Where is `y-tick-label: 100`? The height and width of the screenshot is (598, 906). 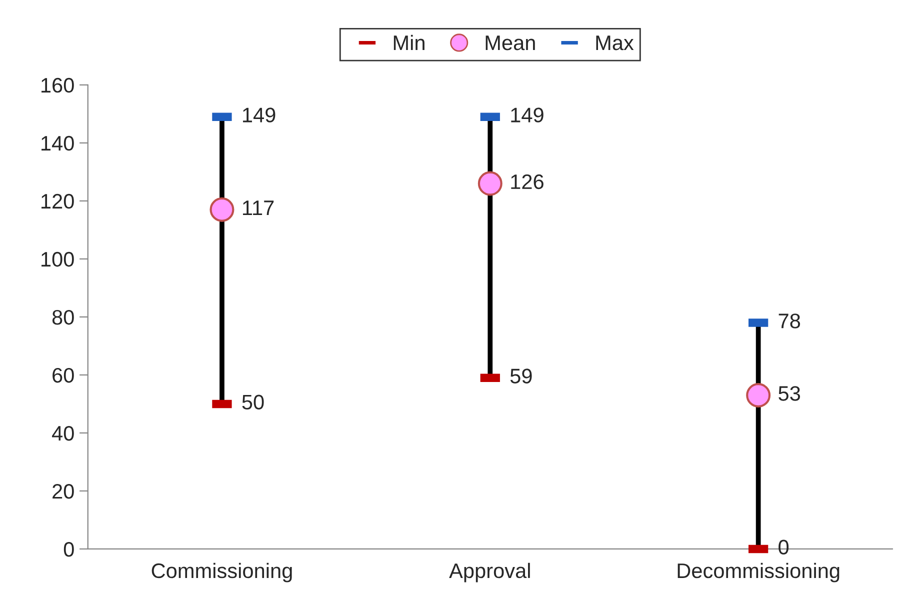 y-tick-label: 100 is located at coordinates (58, 259).